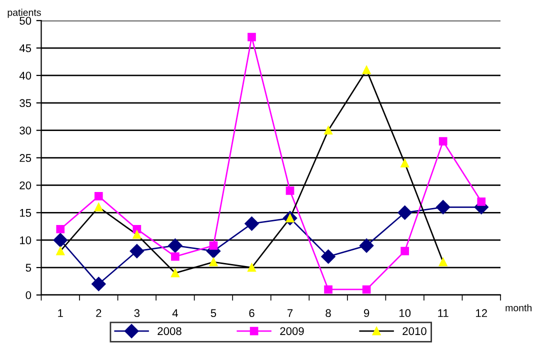 The image size is (550, 343). Describe the element at coordinates (137, 313) in the screenshot. I see `x-tick-label: 3` at that location.